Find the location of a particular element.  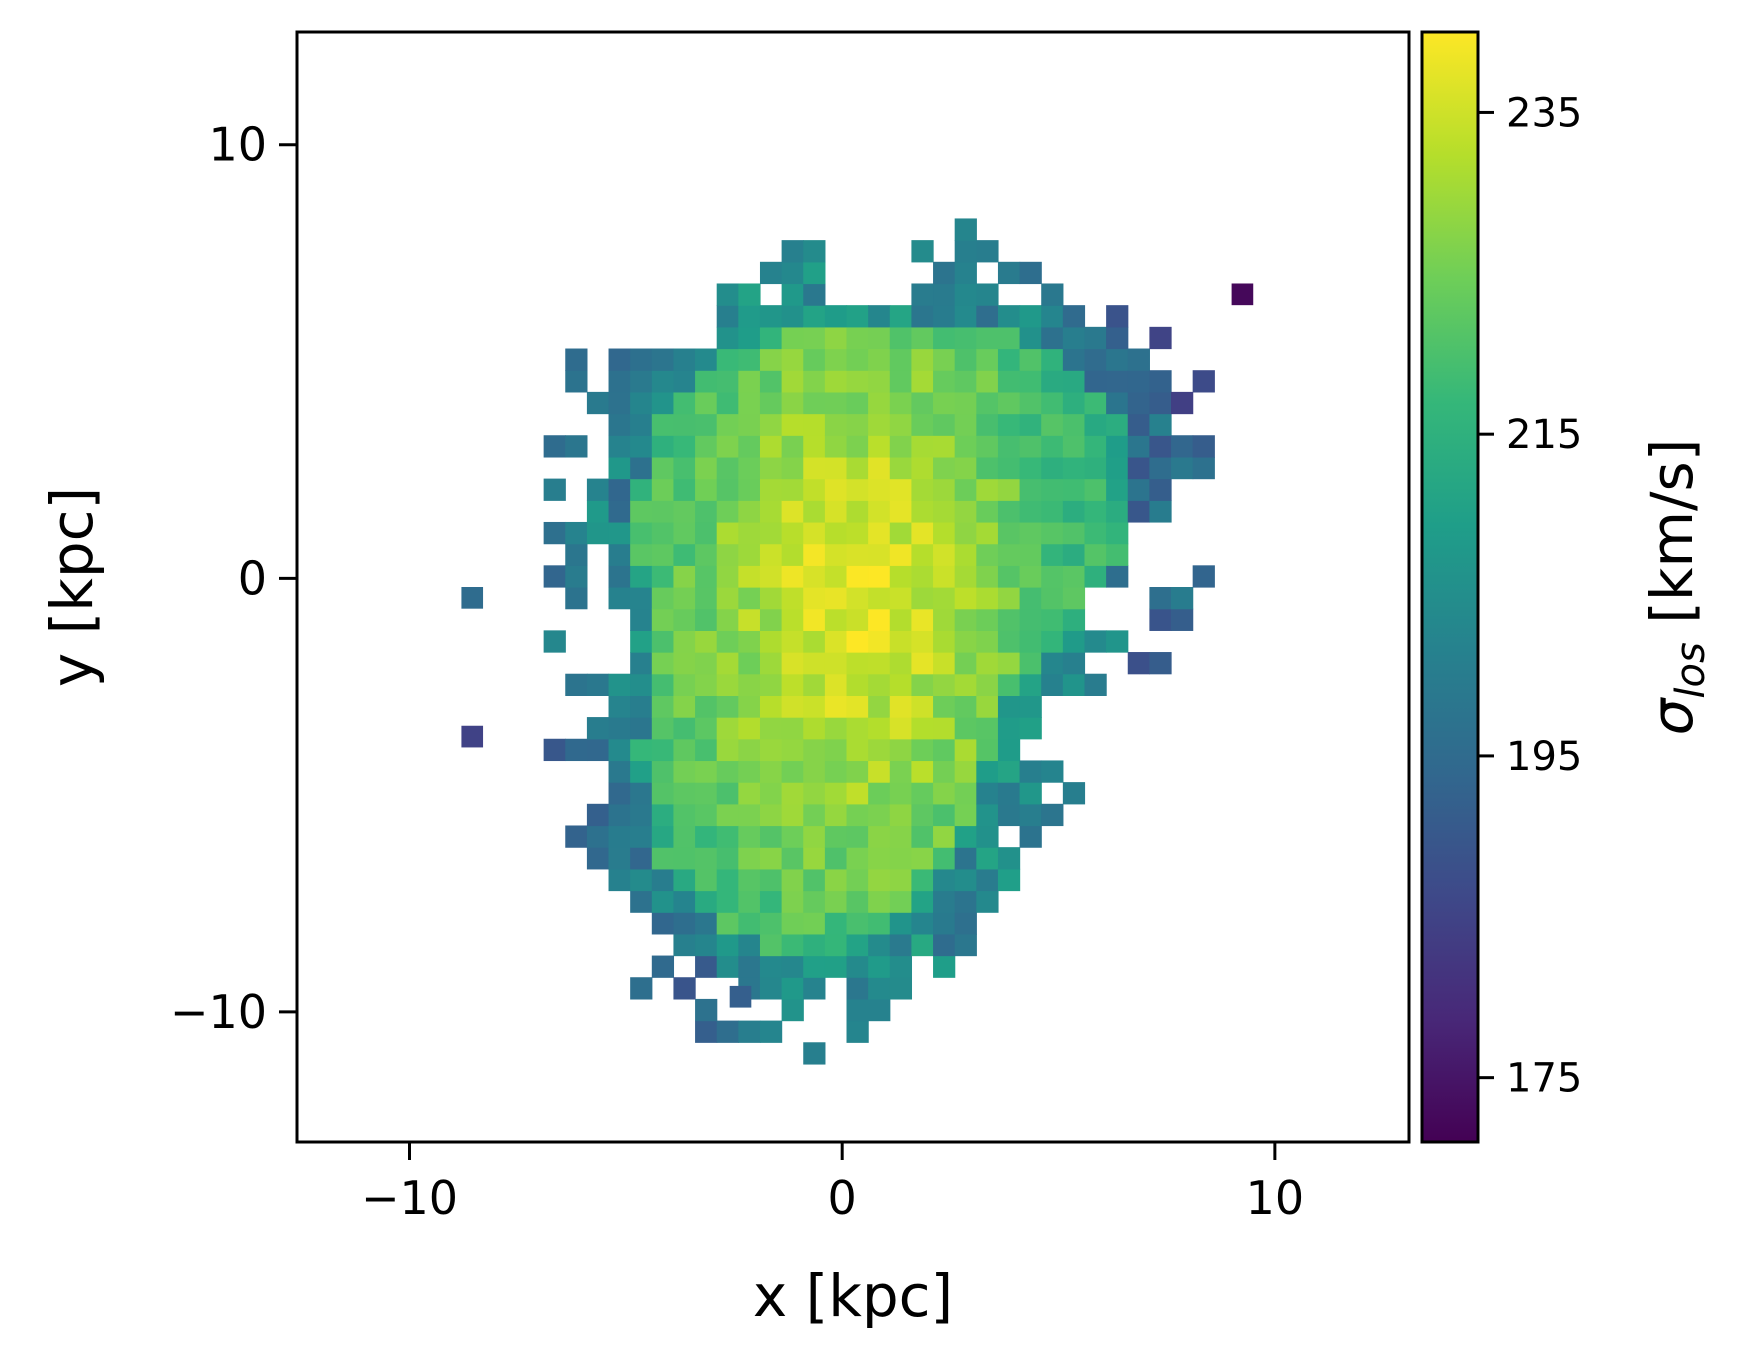

x-axis-label: x [kpc] is located at coordinates (853, 1296).